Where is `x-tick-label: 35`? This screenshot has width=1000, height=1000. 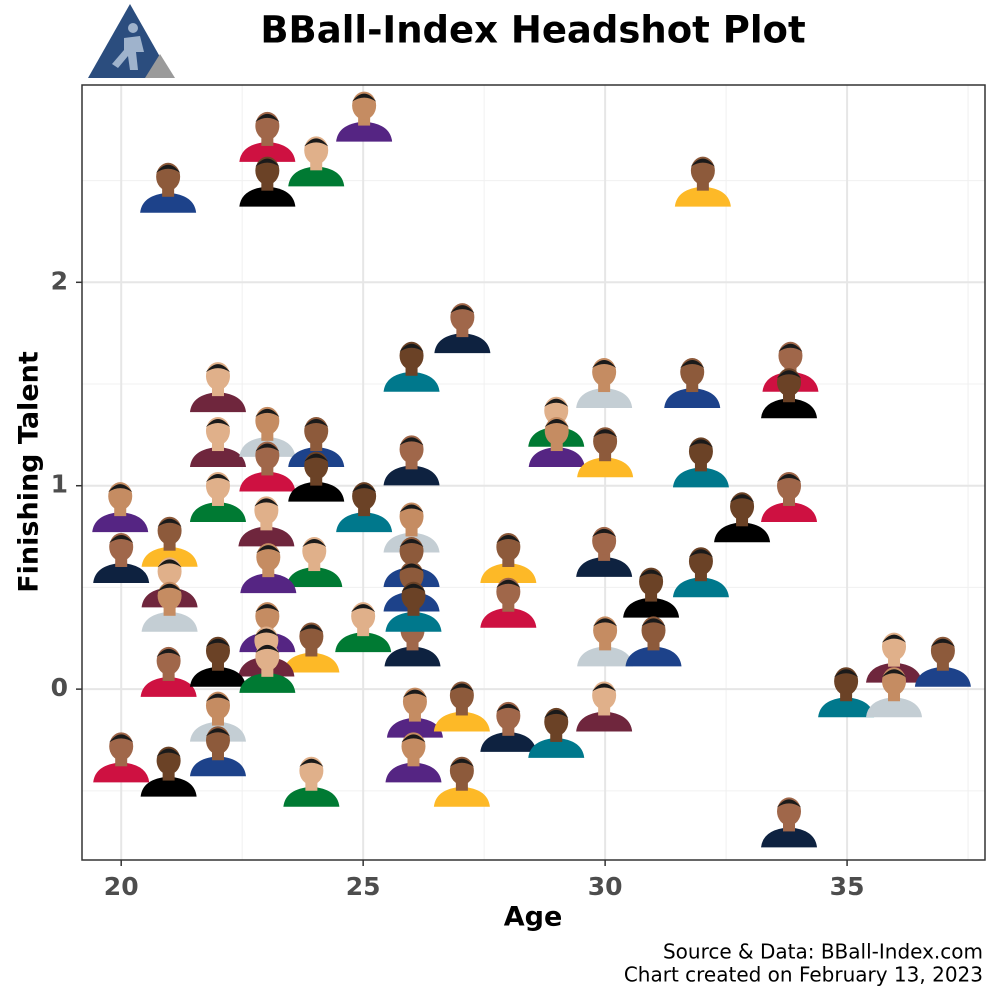 x-tick-label: 35 is located at coordinates (847, 886).